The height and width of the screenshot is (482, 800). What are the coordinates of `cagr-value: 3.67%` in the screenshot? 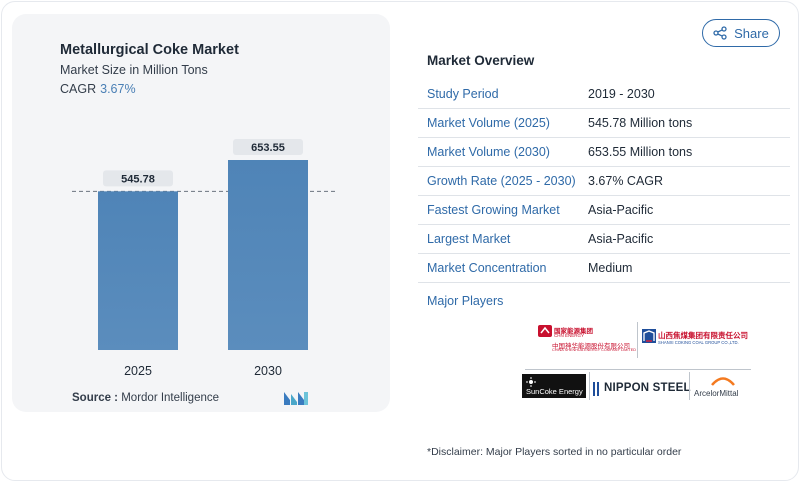 It's located at (118, 89).